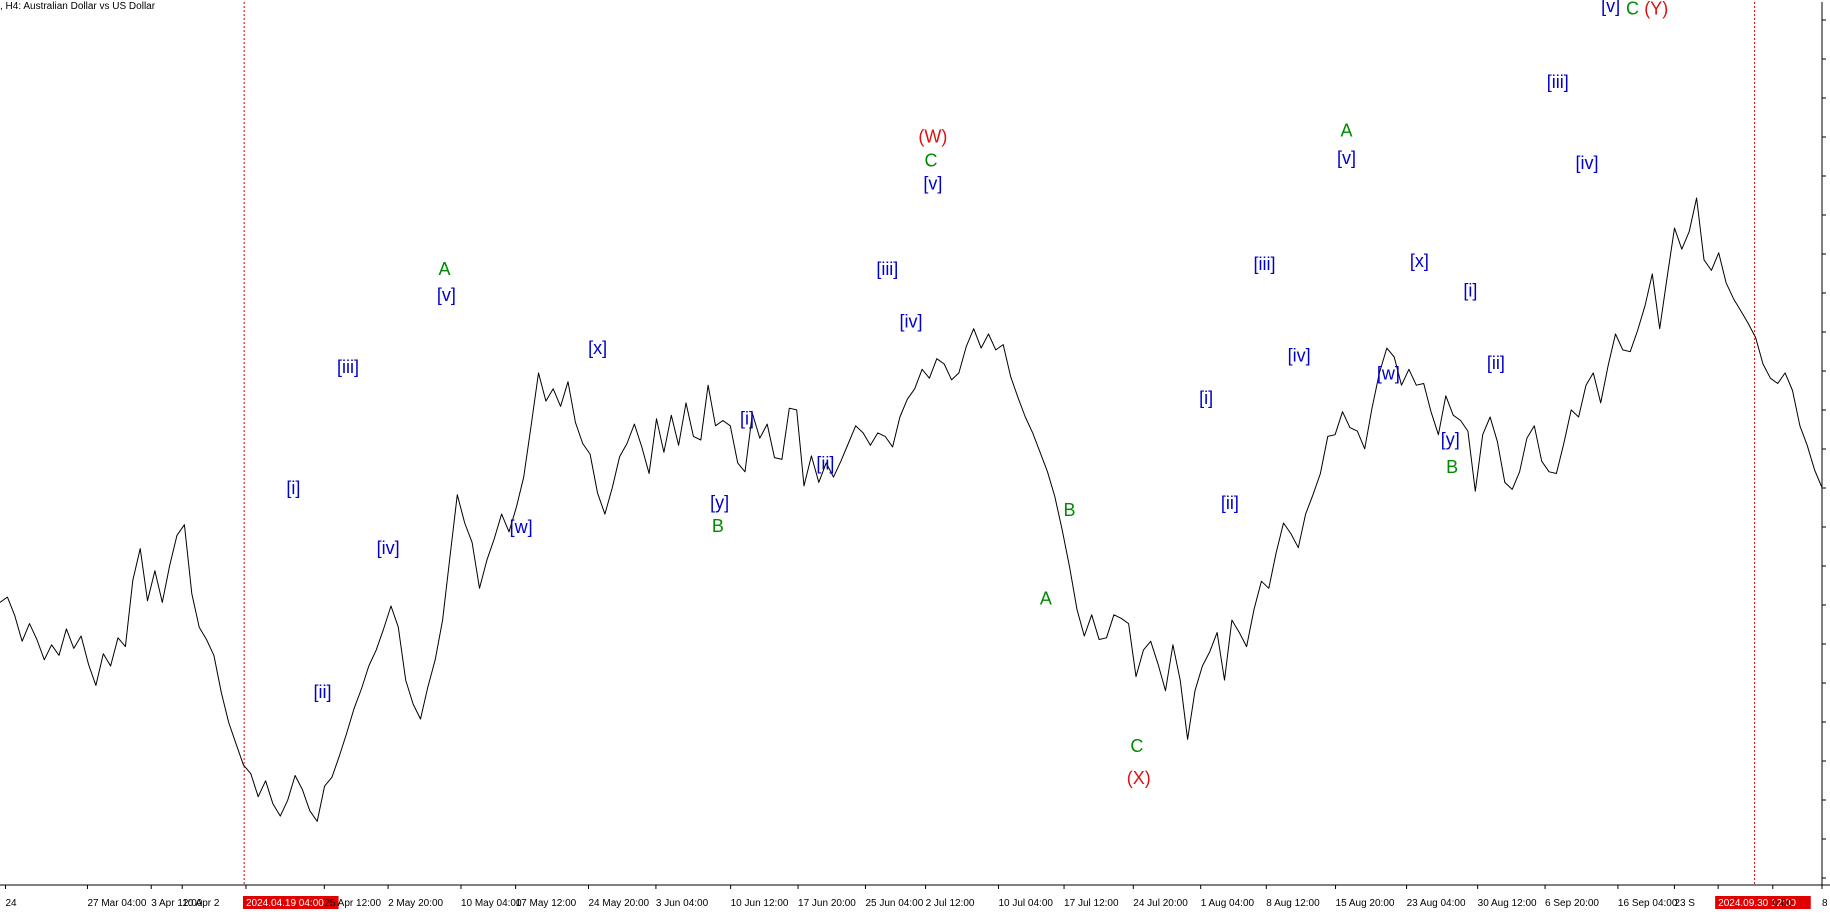 The width and height of the screenshot is (1830, 915). Describe the element at coordinates (201, 903) in the screenshot. I see `x-tick-label: 10 Apr 2` at that location.